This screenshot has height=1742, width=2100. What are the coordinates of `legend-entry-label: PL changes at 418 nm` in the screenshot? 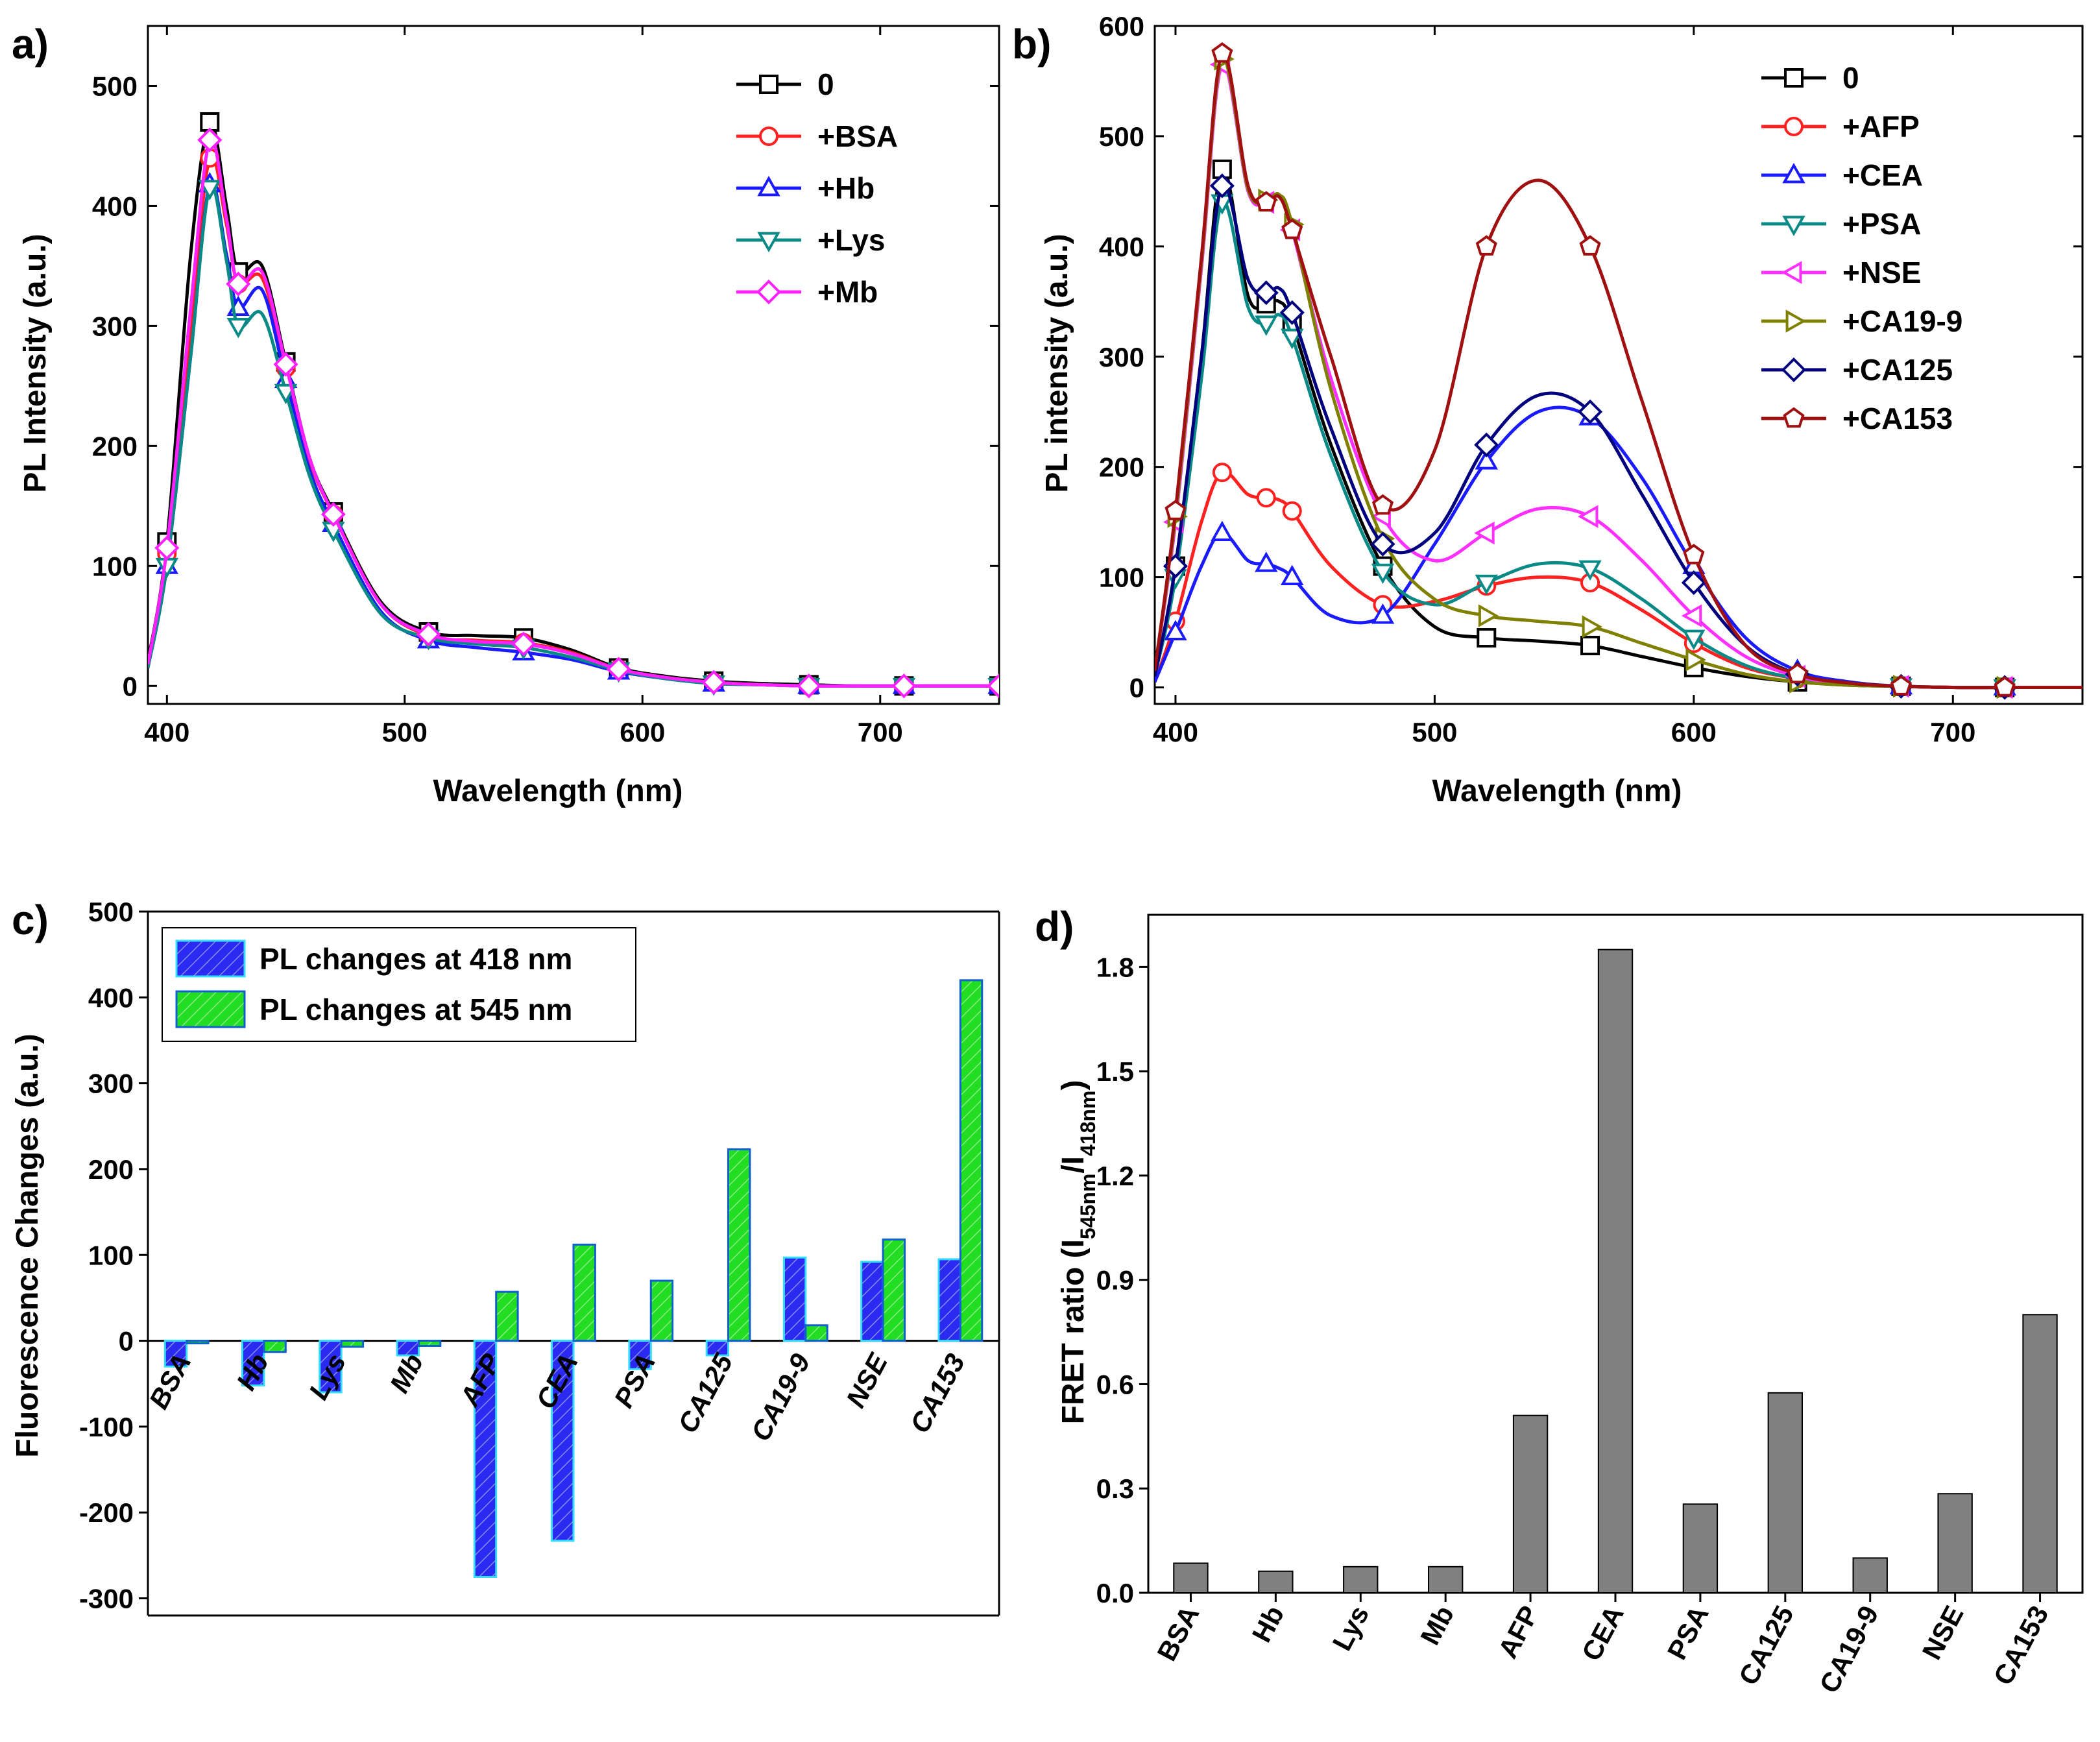 It's located at (415, 959).